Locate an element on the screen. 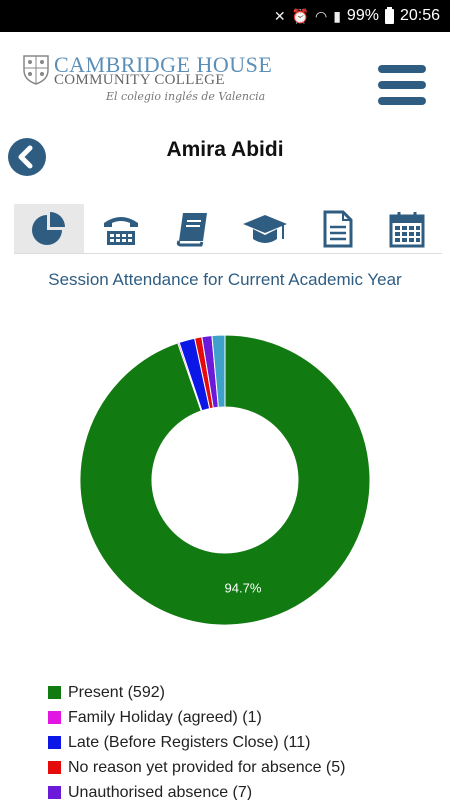 This screenshot has width=450, height=800. hamburger-menu-button is located at coordinates (402, 85).